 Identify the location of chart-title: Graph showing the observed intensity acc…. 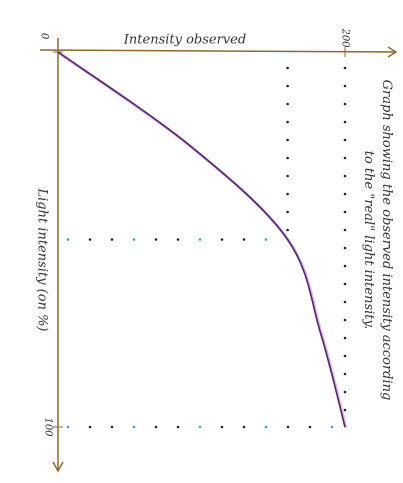
(378, 240).